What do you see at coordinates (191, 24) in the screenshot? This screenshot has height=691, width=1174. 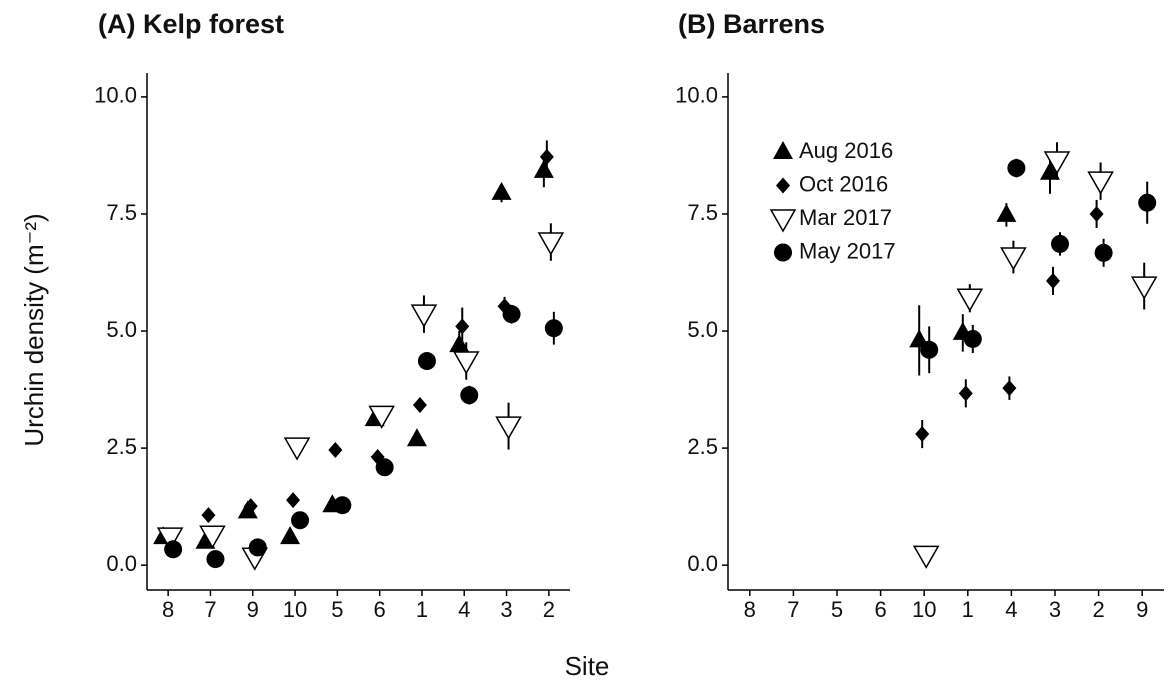 I see `panel-title: (A) Kelp forest` at bounding box center [191, 24].